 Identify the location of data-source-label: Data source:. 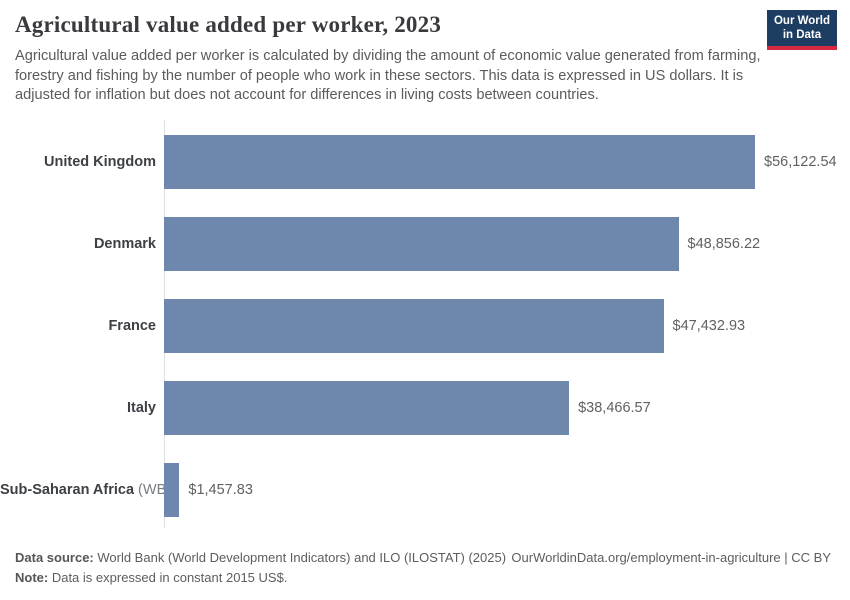
(54, 557).